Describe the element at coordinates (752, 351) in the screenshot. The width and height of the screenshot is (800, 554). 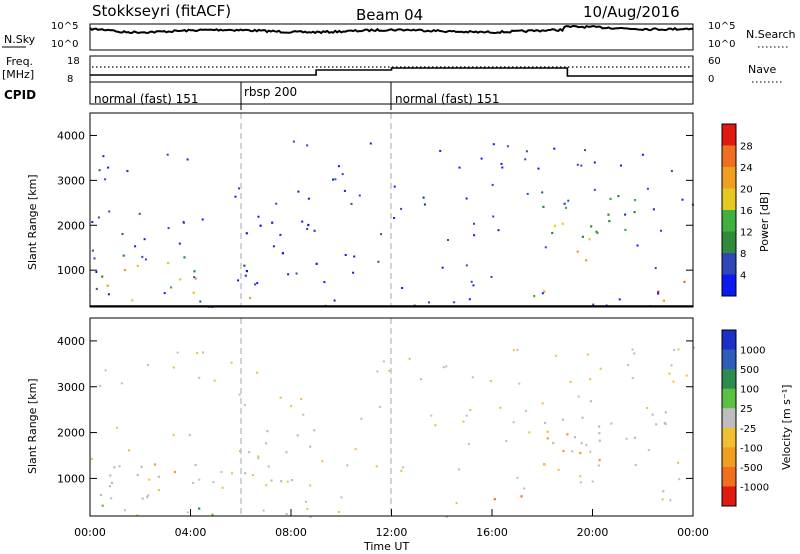
I see `velocity-colorbar-tick-0: 1000` at that location.